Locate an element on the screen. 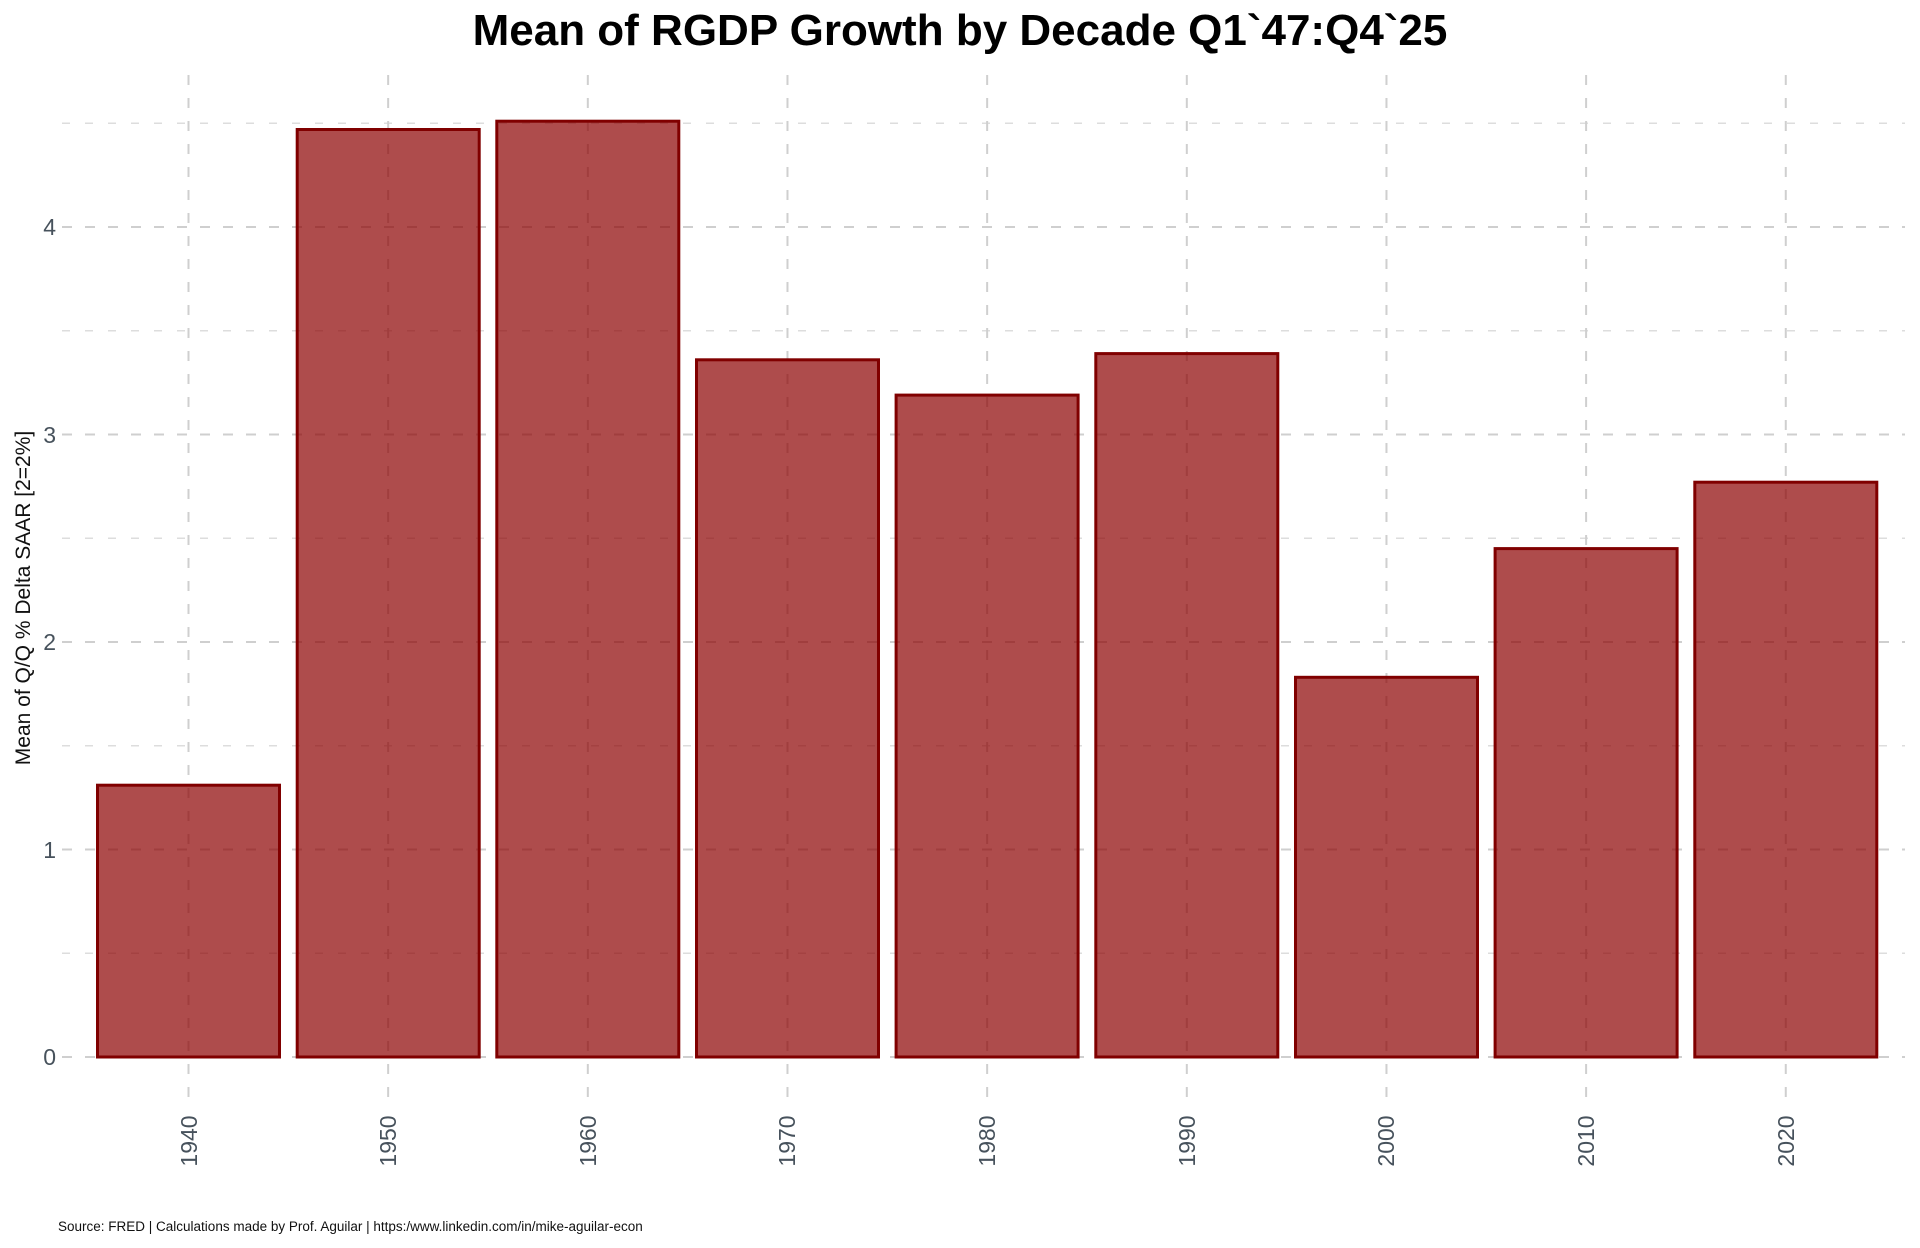 Image resolution: width=1920 pixels, height=1248 pixels. x-tick-label-1970: 1970 is located at coordinates (787, 1141).